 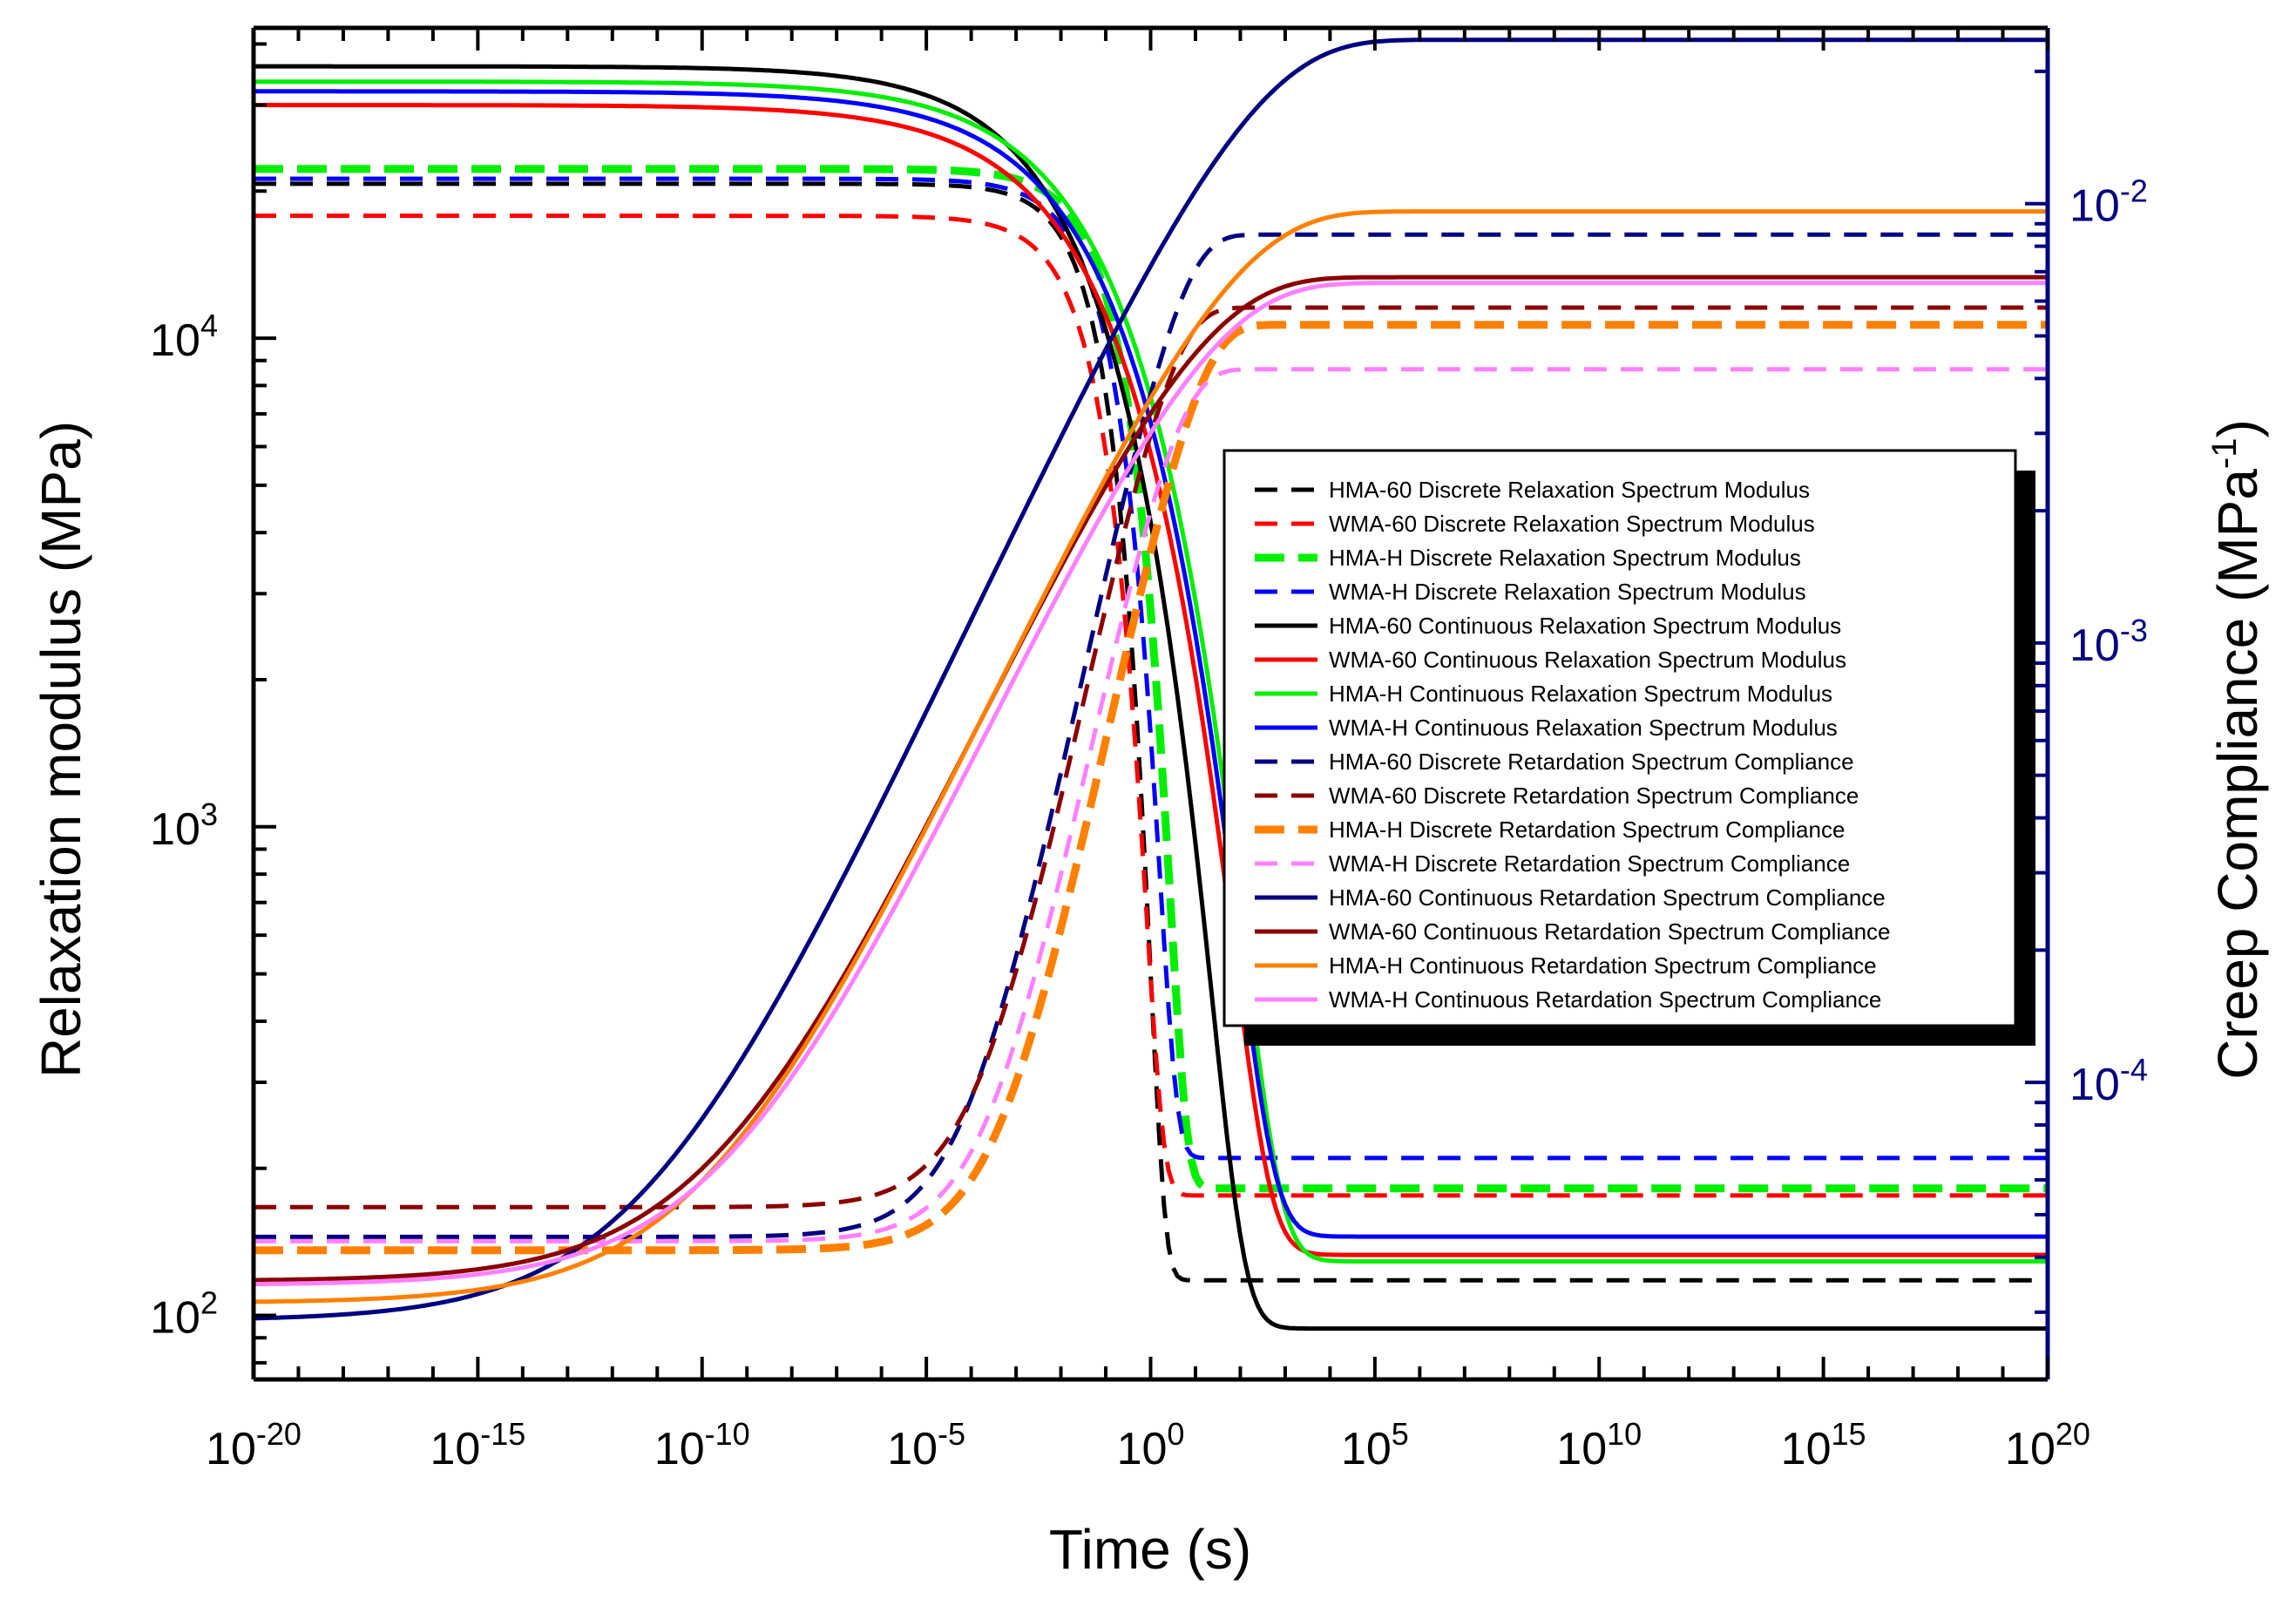 I want to click on x-tick-label: 10¹⁵, so click(x=1823, y=1445).